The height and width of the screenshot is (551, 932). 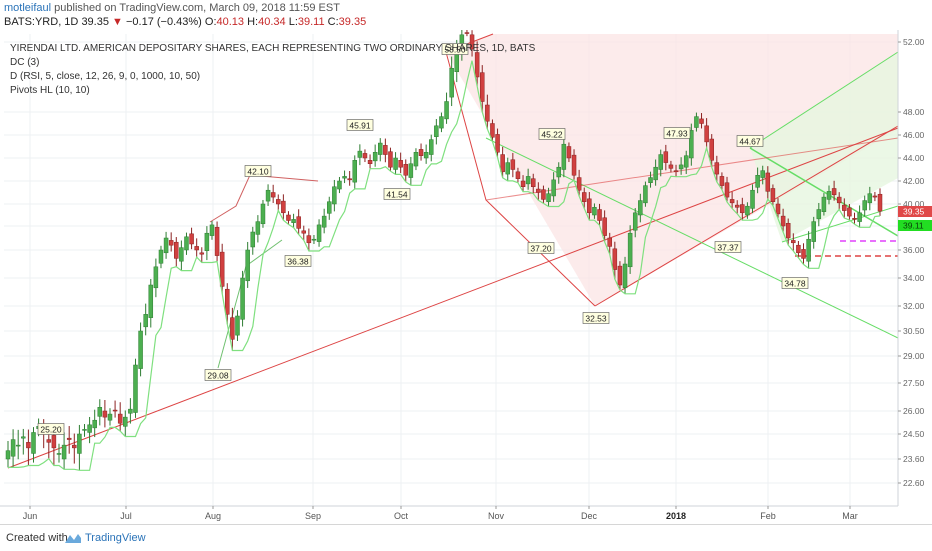 What do you see at coordinates (50, 90) in the screenshot?
I see `indicator-pivots: Pivots HL (10, 10)` at bounding box center [50, 90].